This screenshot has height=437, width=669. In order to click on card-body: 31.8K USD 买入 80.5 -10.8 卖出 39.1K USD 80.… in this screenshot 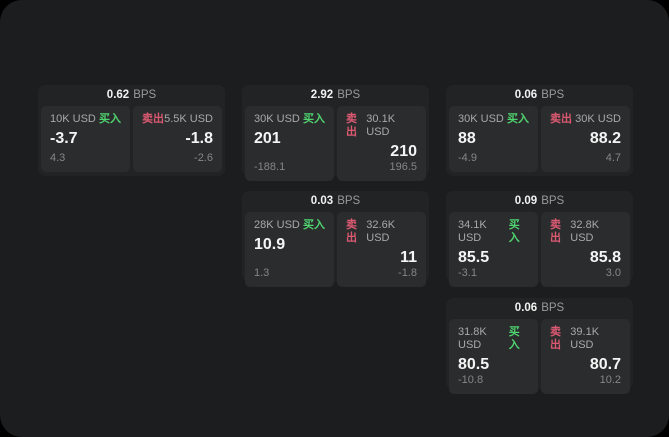, I will do `click(539, 356)`.